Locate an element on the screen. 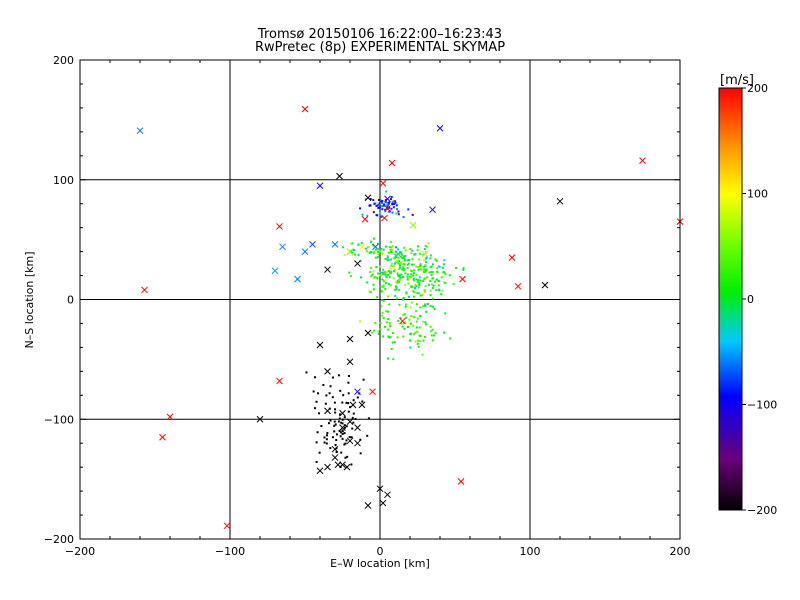 Image resolution: width=800 pixels, height=600 pixels. y-tick-label: −100 is located at coordinates (59, 419).